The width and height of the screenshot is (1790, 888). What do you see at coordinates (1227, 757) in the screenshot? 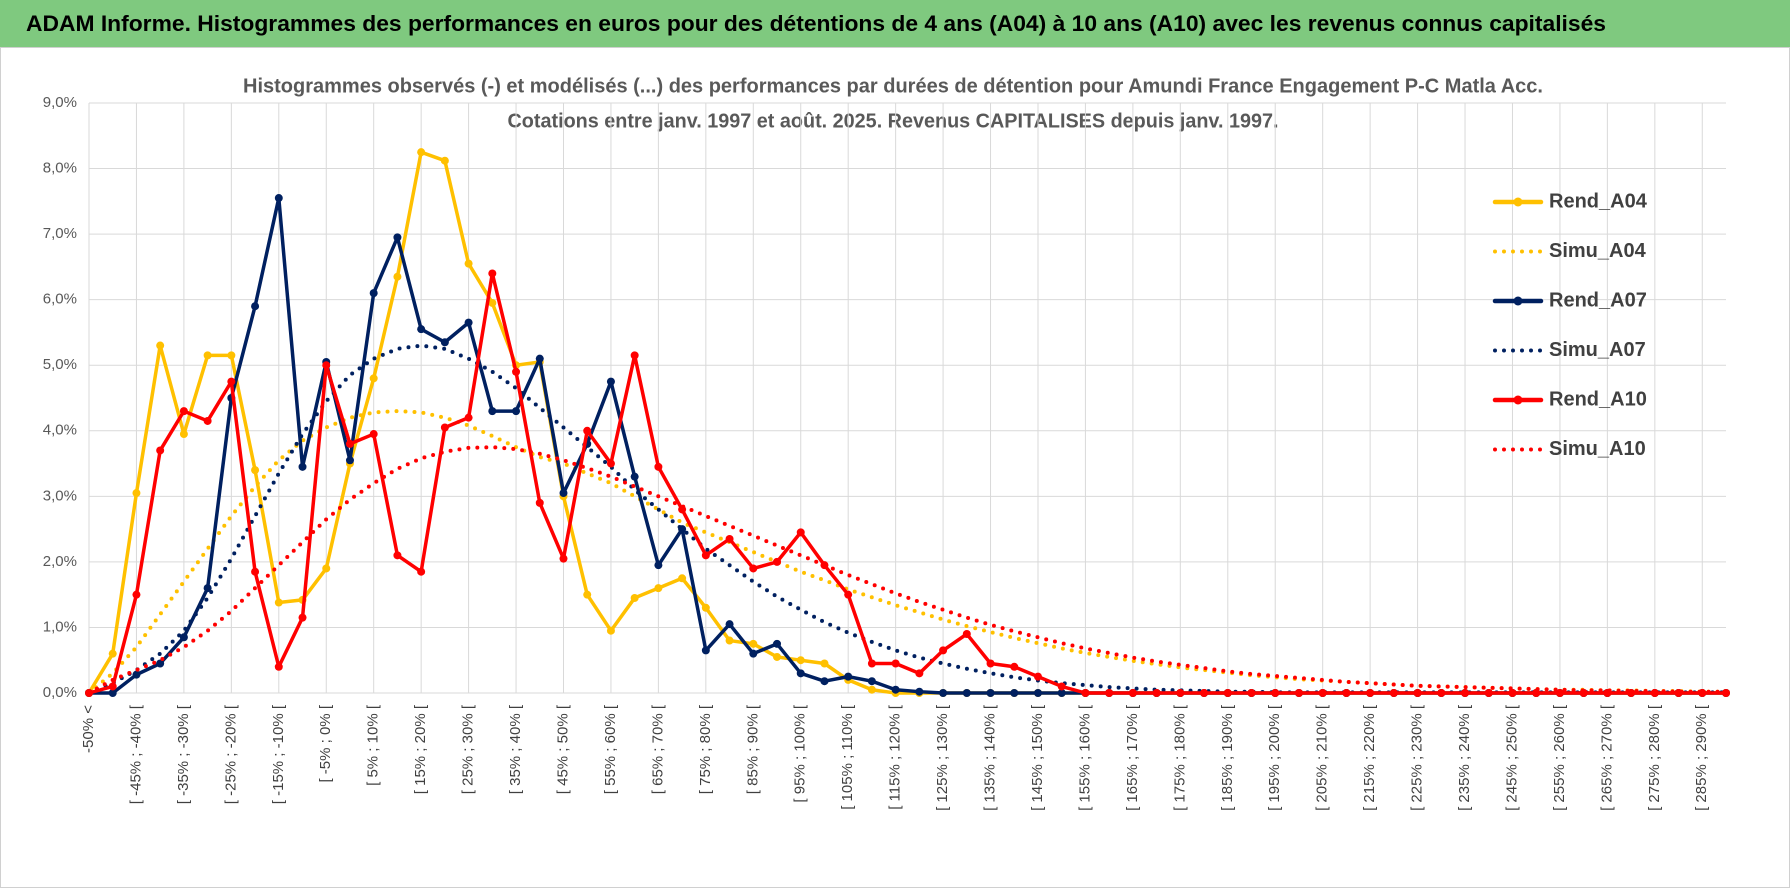
I see `x-tick-label: [ 185% ; 190% [` at bounding box center [1227, 757].